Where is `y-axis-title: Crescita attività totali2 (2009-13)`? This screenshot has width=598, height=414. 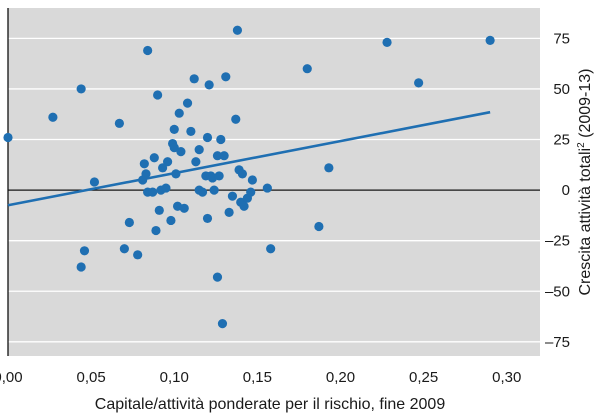 y-axis-title: Crescita attività totali2 (2009-13) is located at coordinates (585, 182).